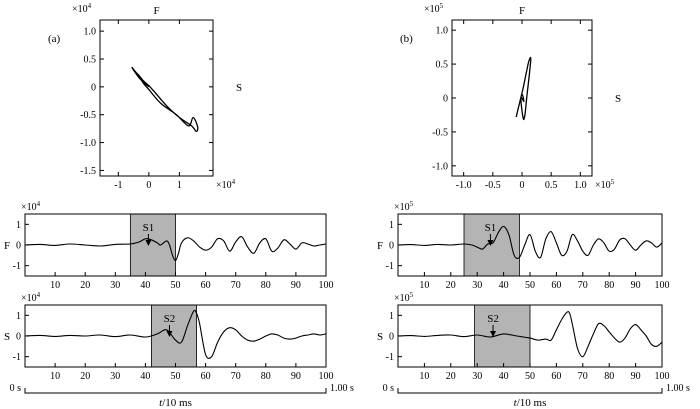  What do you see at coordinates (636, 285) in the screenshot?
I see `x-tick-label-b-F: 90` at bounding box center [636, 285].